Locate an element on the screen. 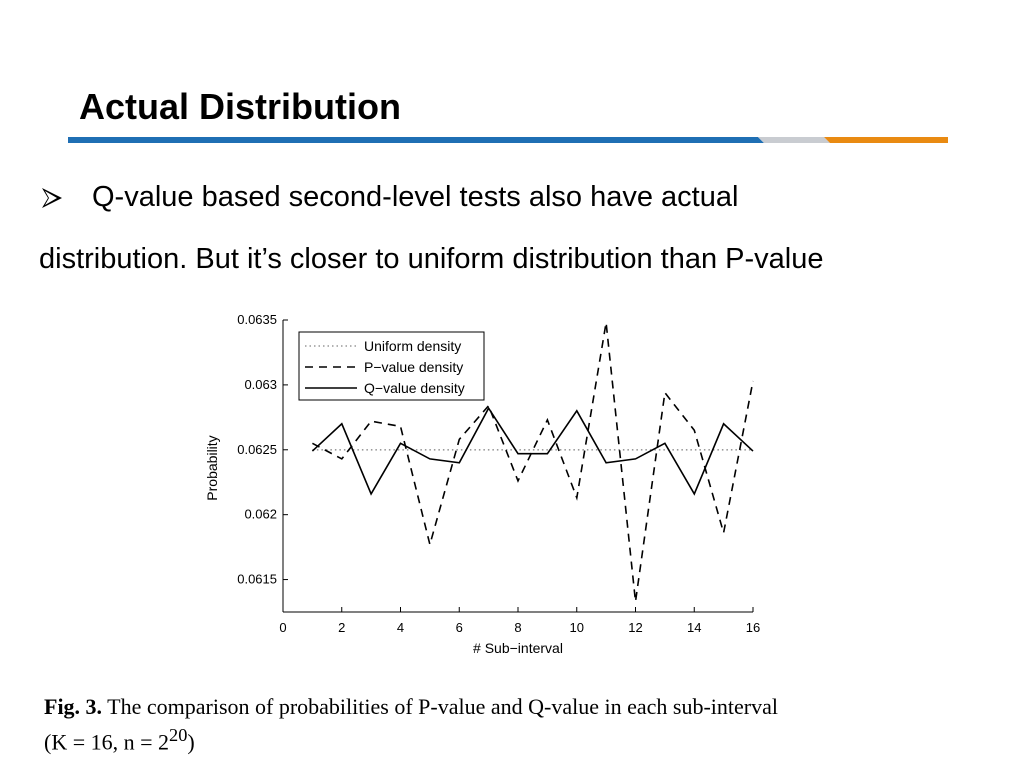 The height and width of the screenshot is (768, 1024). title-divider-blue is located at coordinates (416, 140).